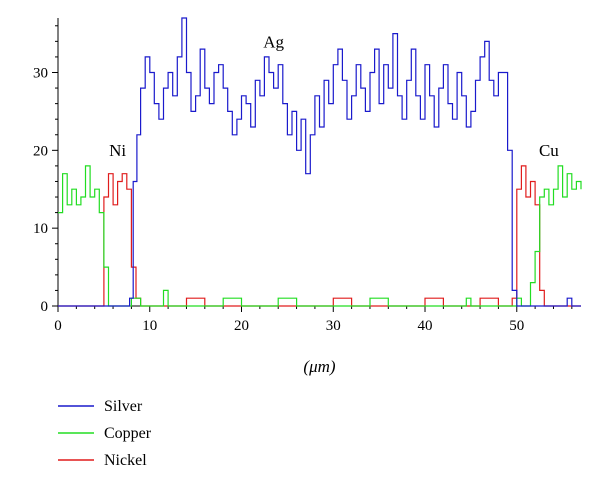 This screenshot has width=600, height=493. Describe the element at coordinates (40, 151) in the screenshot. I see `y-tick-label: 20` at that location.